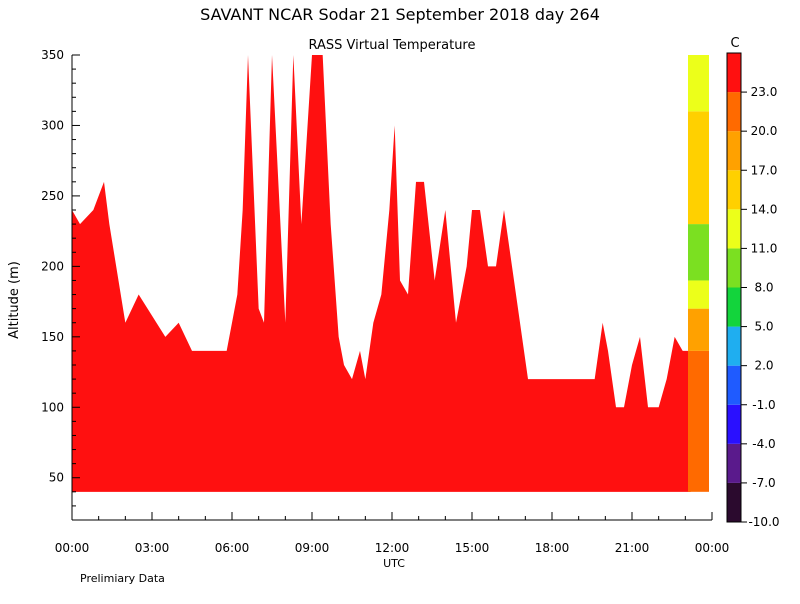  What do you see at coordinates (14, 300) in the screenshot?
I see `y-axis-label: Altitude (m)` at bounding box center [14, 300].